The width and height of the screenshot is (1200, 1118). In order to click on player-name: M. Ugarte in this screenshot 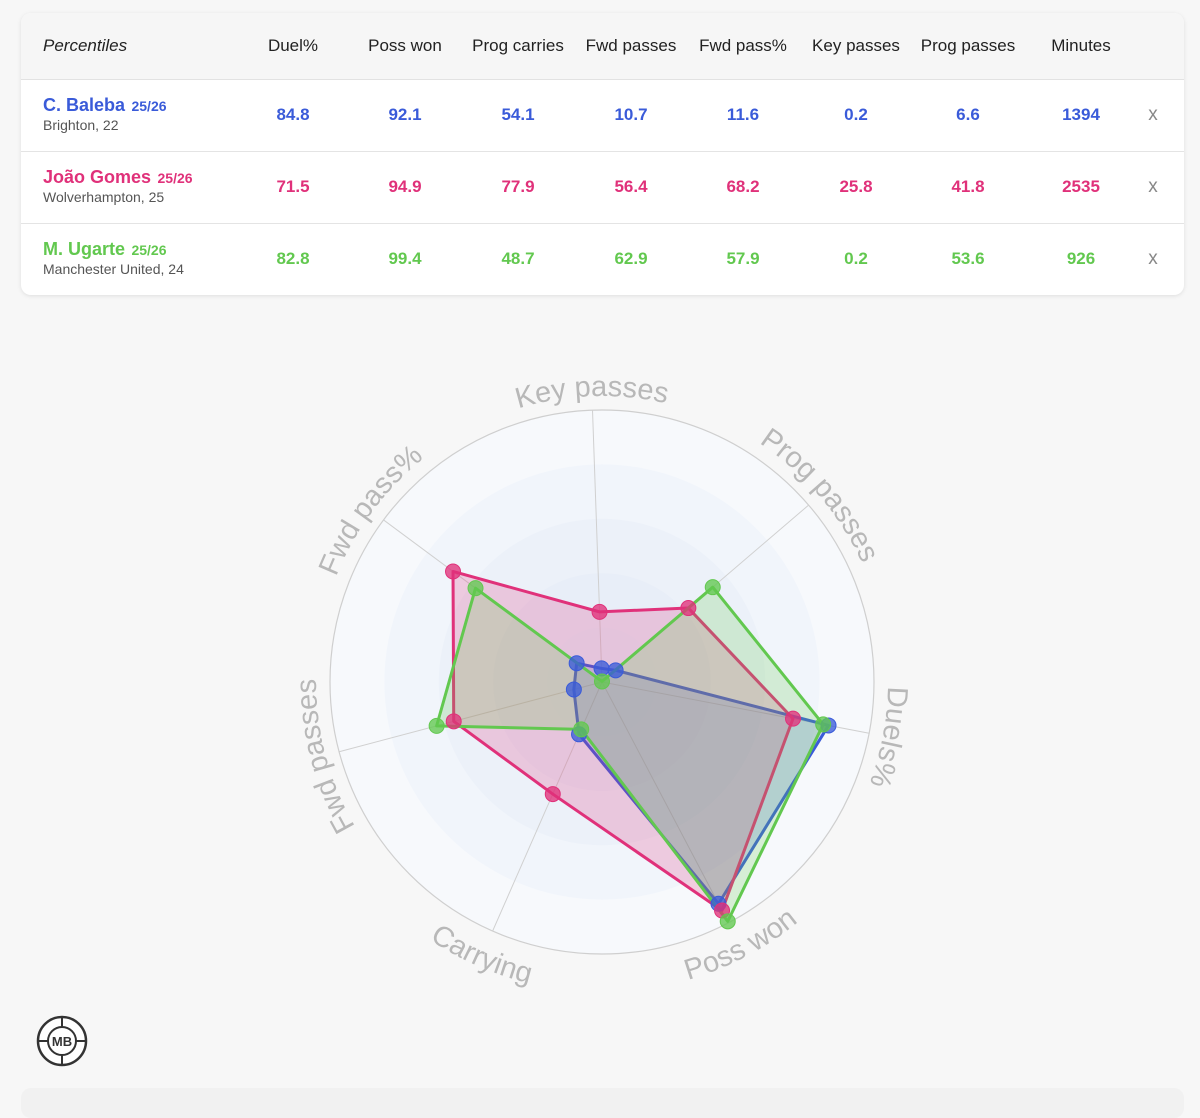, I will do `click(84, 249)`.